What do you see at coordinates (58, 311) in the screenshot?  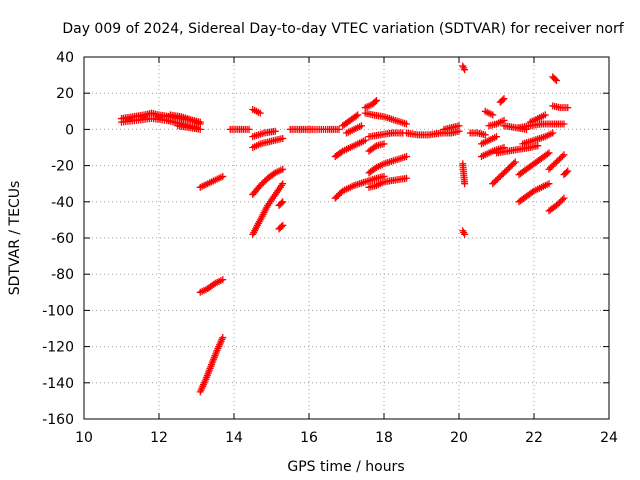 I see `y-tick-label: -100` at bounding box center [58, 311].